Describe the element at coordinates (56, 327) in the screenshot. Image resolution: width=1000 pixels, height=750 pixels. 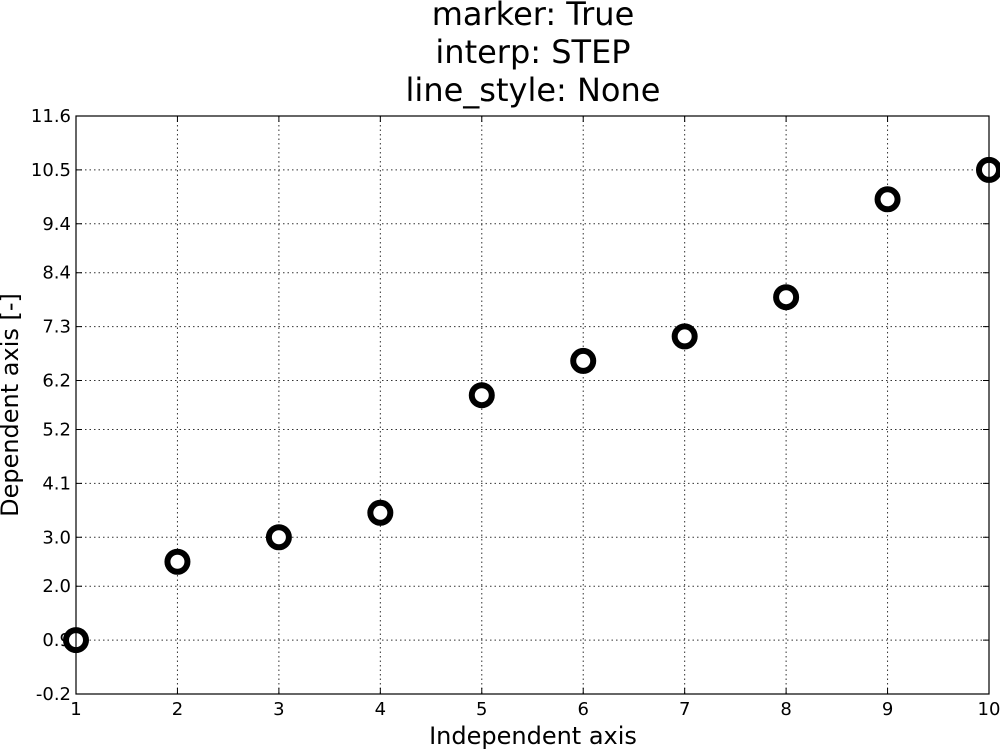
I see `y-tick-label: 7.3` at that location.